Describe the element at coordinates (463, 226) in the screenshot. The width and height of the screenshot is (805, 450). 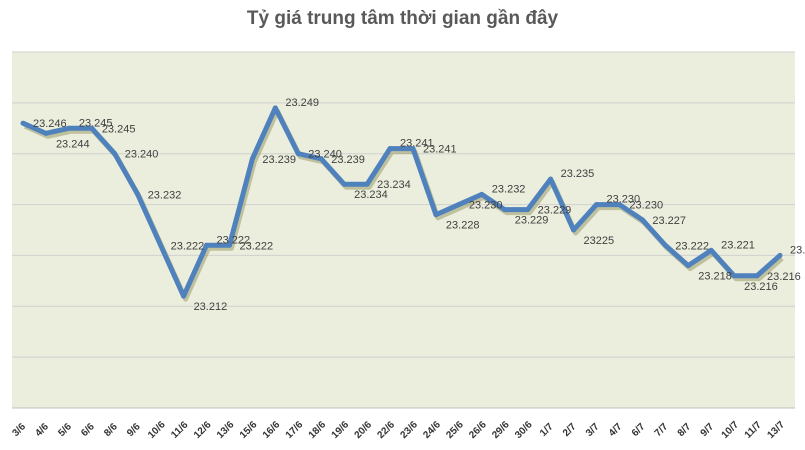
I see `data-label: 23.228` at that location.